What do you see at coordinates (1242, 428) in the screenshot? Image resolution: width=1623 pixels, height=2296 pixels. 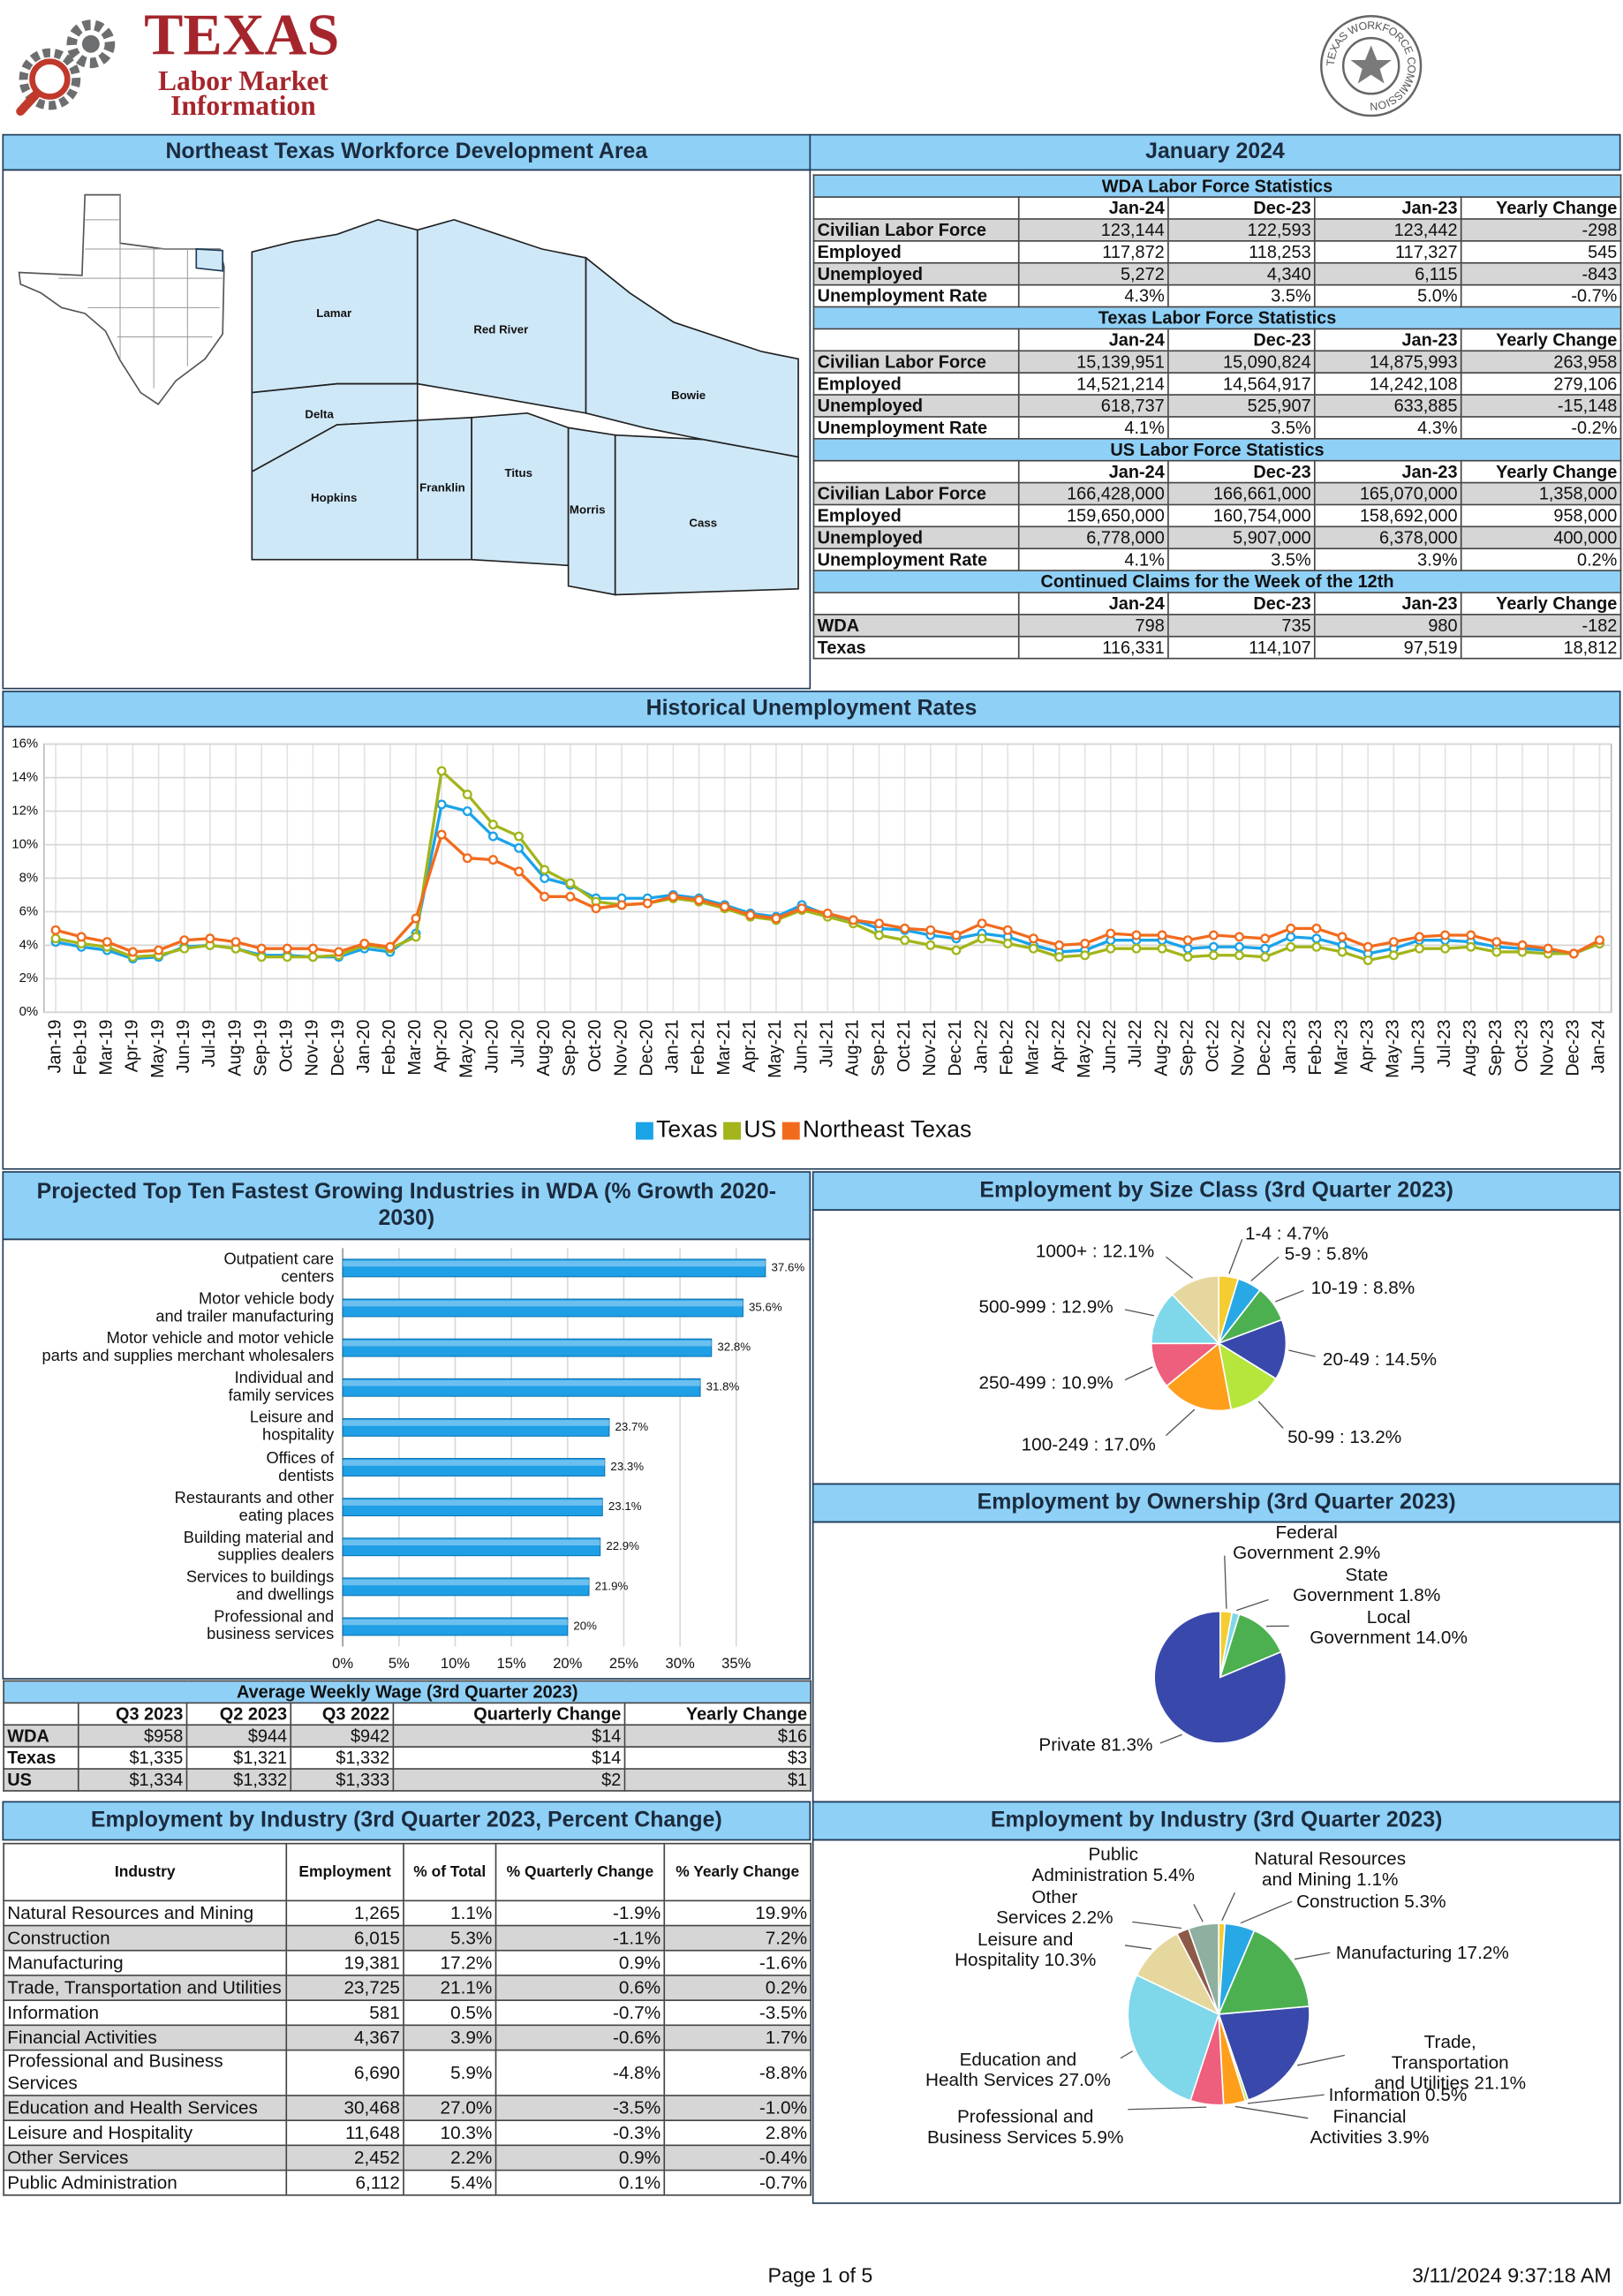 I see `cell: 3.5%` at bounding box center [1242, 428].